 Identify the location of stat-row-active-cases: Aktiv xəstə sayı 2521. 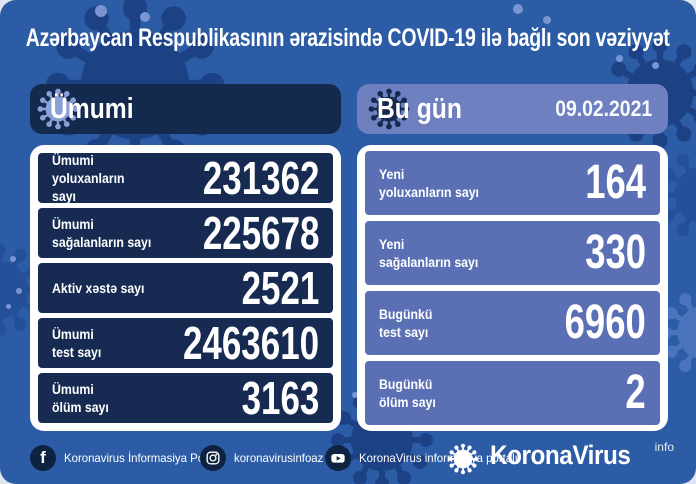
(185, 288).